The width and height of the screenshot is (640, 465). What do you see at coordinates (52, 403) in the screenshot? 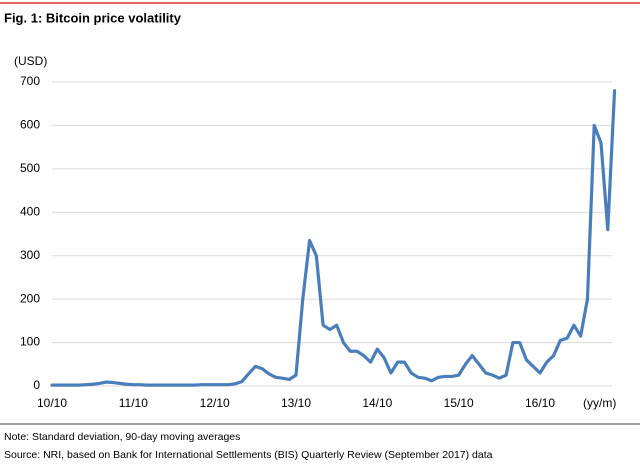
I see `x-tick-label: 10/10` at bounding box center [52, 403].